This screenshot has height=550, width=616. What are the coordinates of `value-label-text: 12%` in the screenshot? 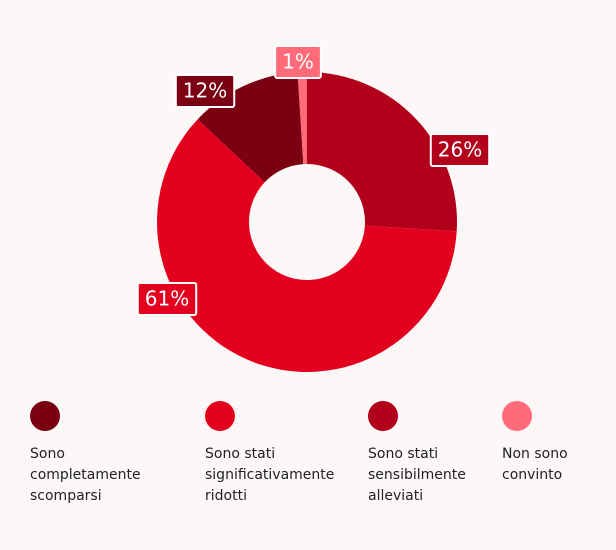 It's located at (205, 91).